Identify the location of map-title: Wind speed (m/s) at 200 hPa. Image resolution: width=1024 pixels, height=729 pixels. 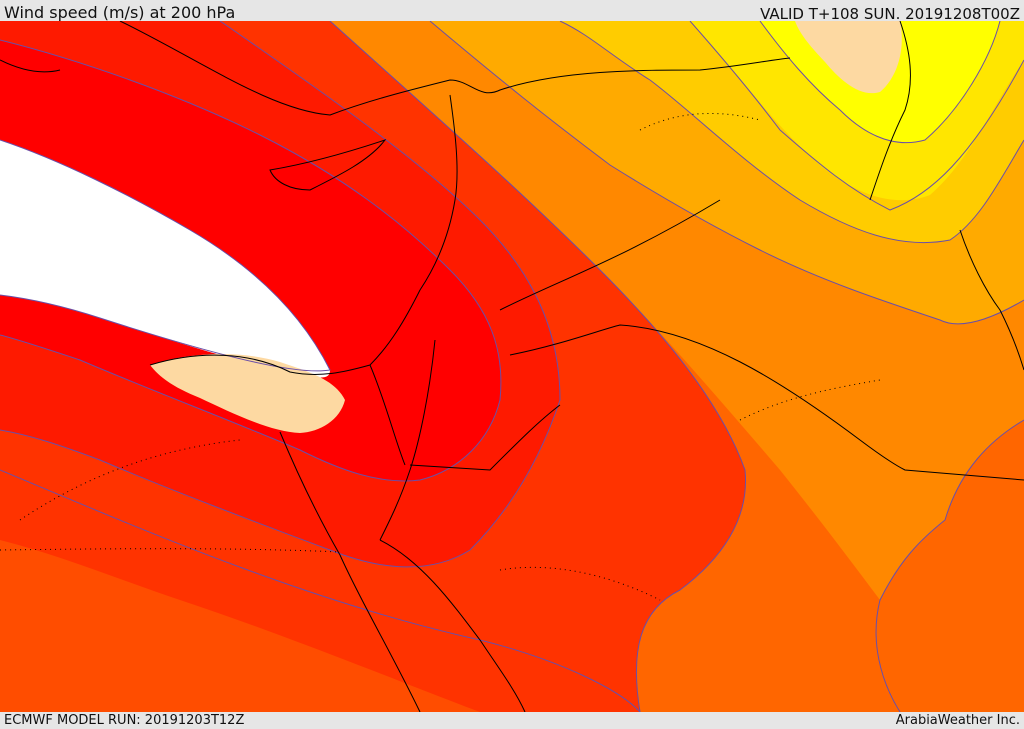
(120, 12).